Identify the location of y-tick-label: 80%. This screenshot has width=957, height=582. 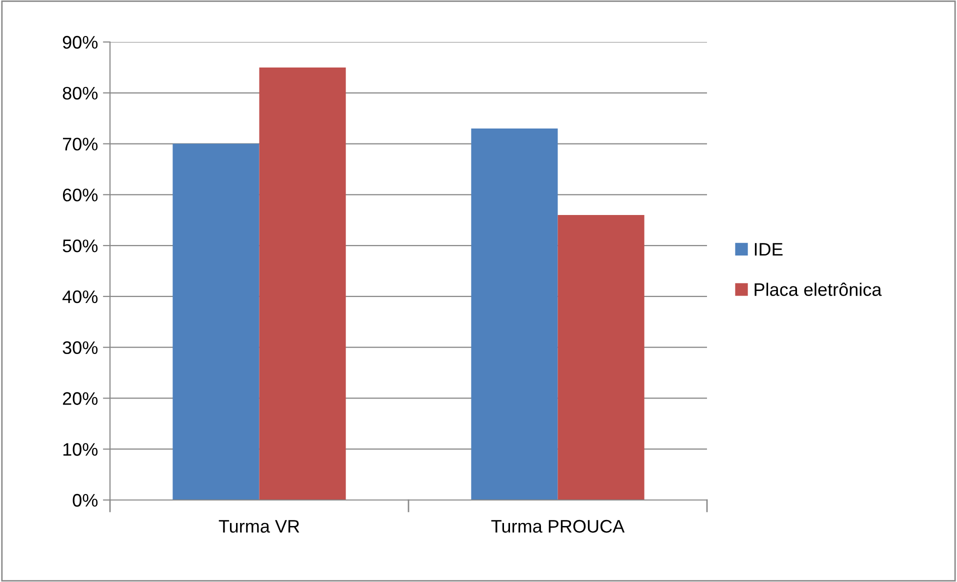
(80, 93).